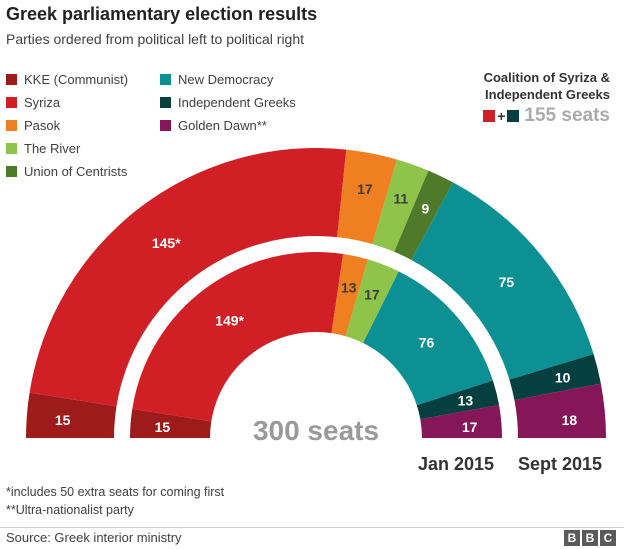 This screenshot has height=549, width=624. Describe the element at coordinates (94, 537) in the screenshot. I see `source-note: Source: Greek interior ministry` at that location.